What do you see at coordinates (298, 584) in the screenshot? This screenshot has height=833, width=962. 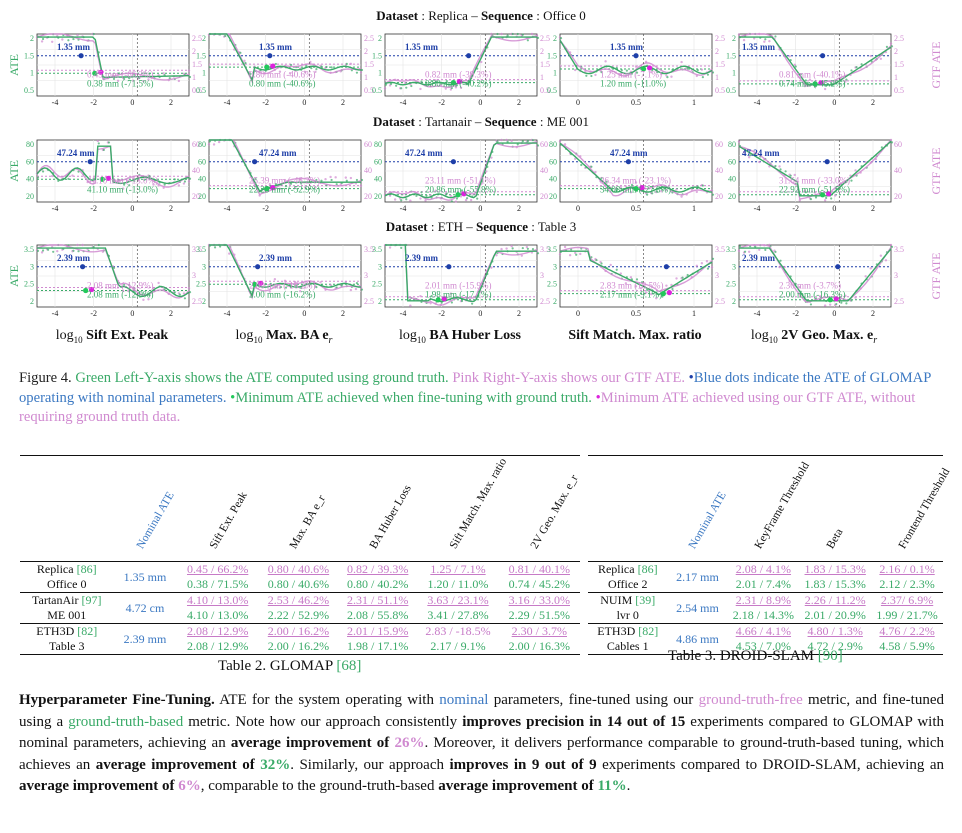 I see `t2-gt-cell: 0.80 / 40.6%` at bounding box center [298, 584].